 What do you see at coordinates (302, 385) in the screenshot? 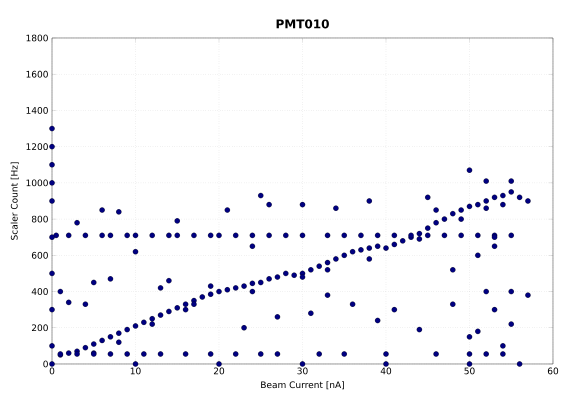
I see `x-axis-title: Beam Current [nA]` at bounding box center [302, 385].